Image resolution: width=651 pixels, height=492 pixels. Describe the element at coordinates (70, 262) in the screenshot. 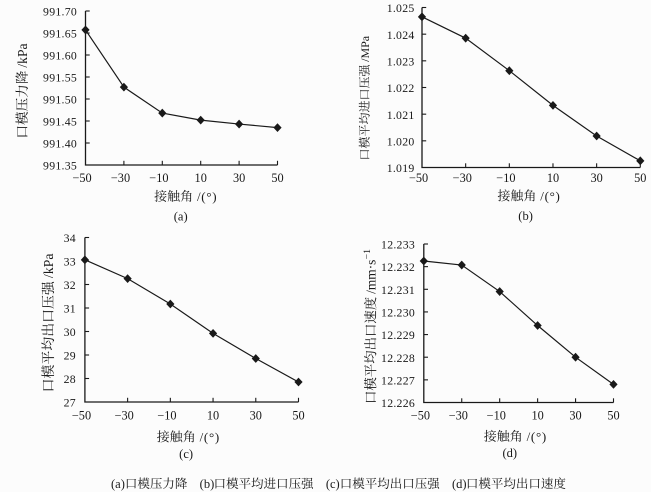

I see `svg-text: 33` at that location.